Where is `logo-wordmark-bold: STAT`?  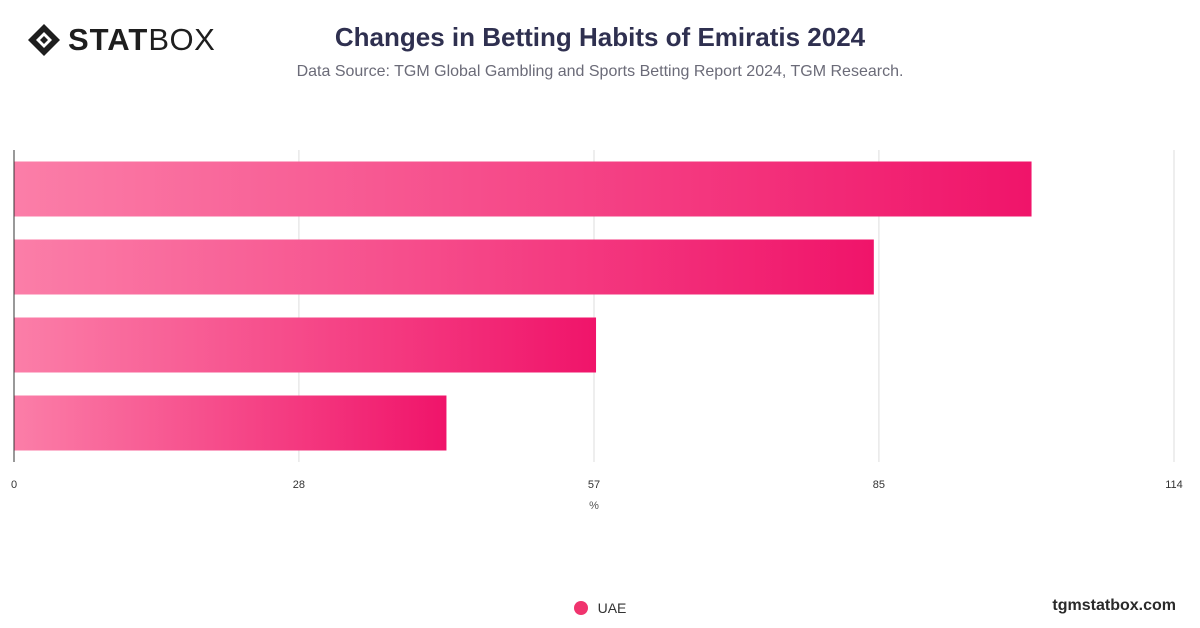 logo-wordmark-bold: STAT is located at coordinates (108, 39).